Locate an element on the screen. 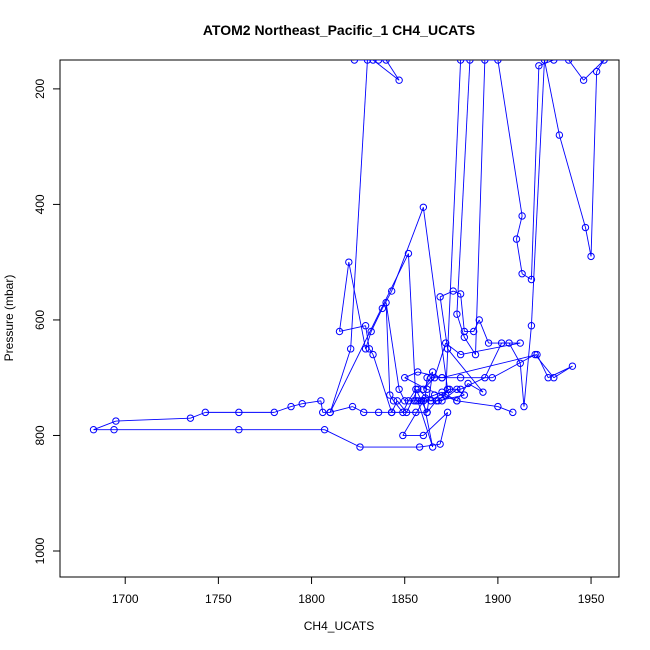  y-tick-label: 400 is located at coordinates (40, 204).